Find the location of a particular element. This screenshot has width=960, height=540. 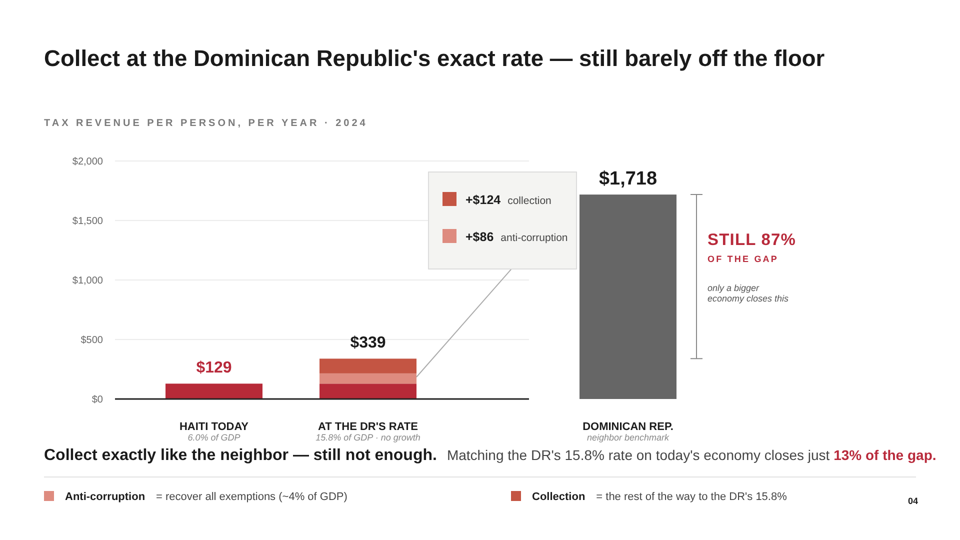

y-tick-label: $2,000 is located at coordinates (88, 162).